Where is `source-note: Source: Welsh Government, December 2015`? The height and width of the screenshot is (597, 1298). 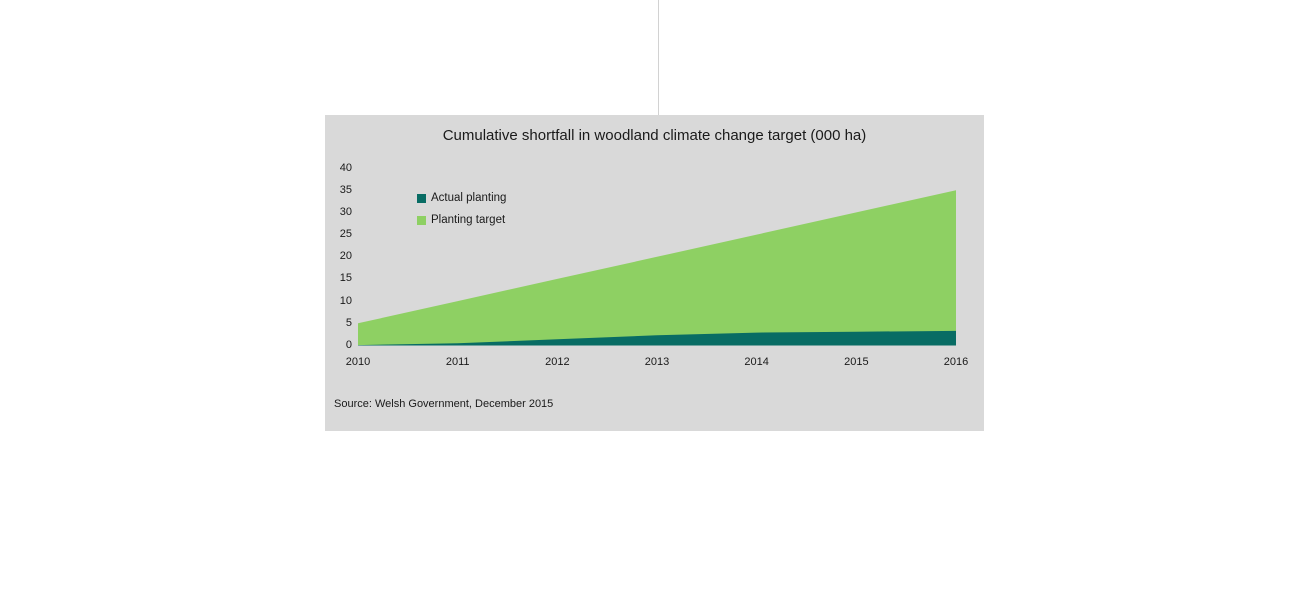 source-note: Source: Welsh Government, December 2015 is located at coordinates (444, 404).